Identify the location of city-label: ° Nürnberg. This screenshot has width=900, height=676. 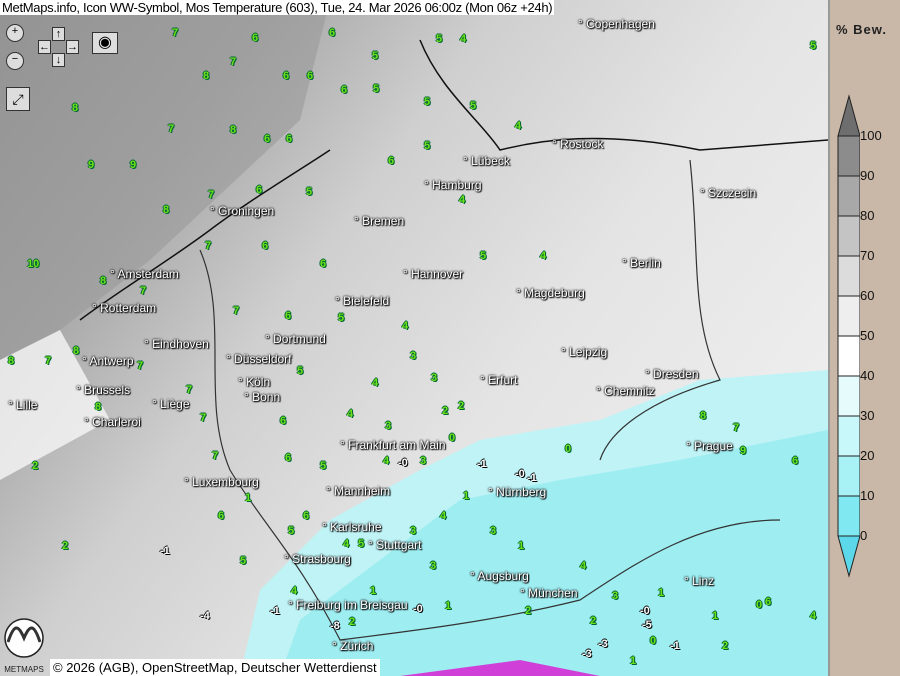
(517, 492).